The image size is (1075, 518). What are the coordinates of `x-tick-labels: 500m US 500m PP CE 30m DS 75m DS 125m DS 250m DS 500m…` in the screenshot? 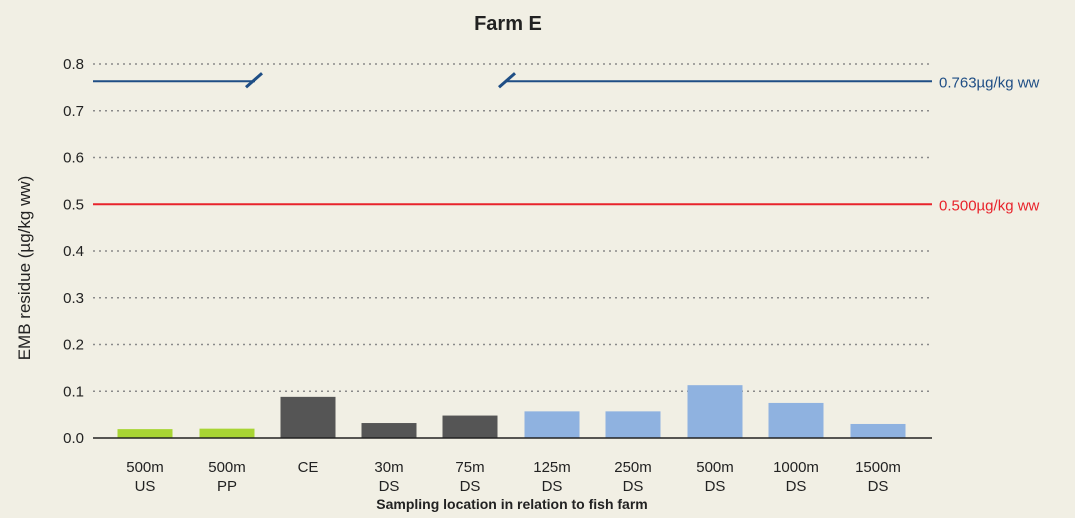 It's located at (513, 477).